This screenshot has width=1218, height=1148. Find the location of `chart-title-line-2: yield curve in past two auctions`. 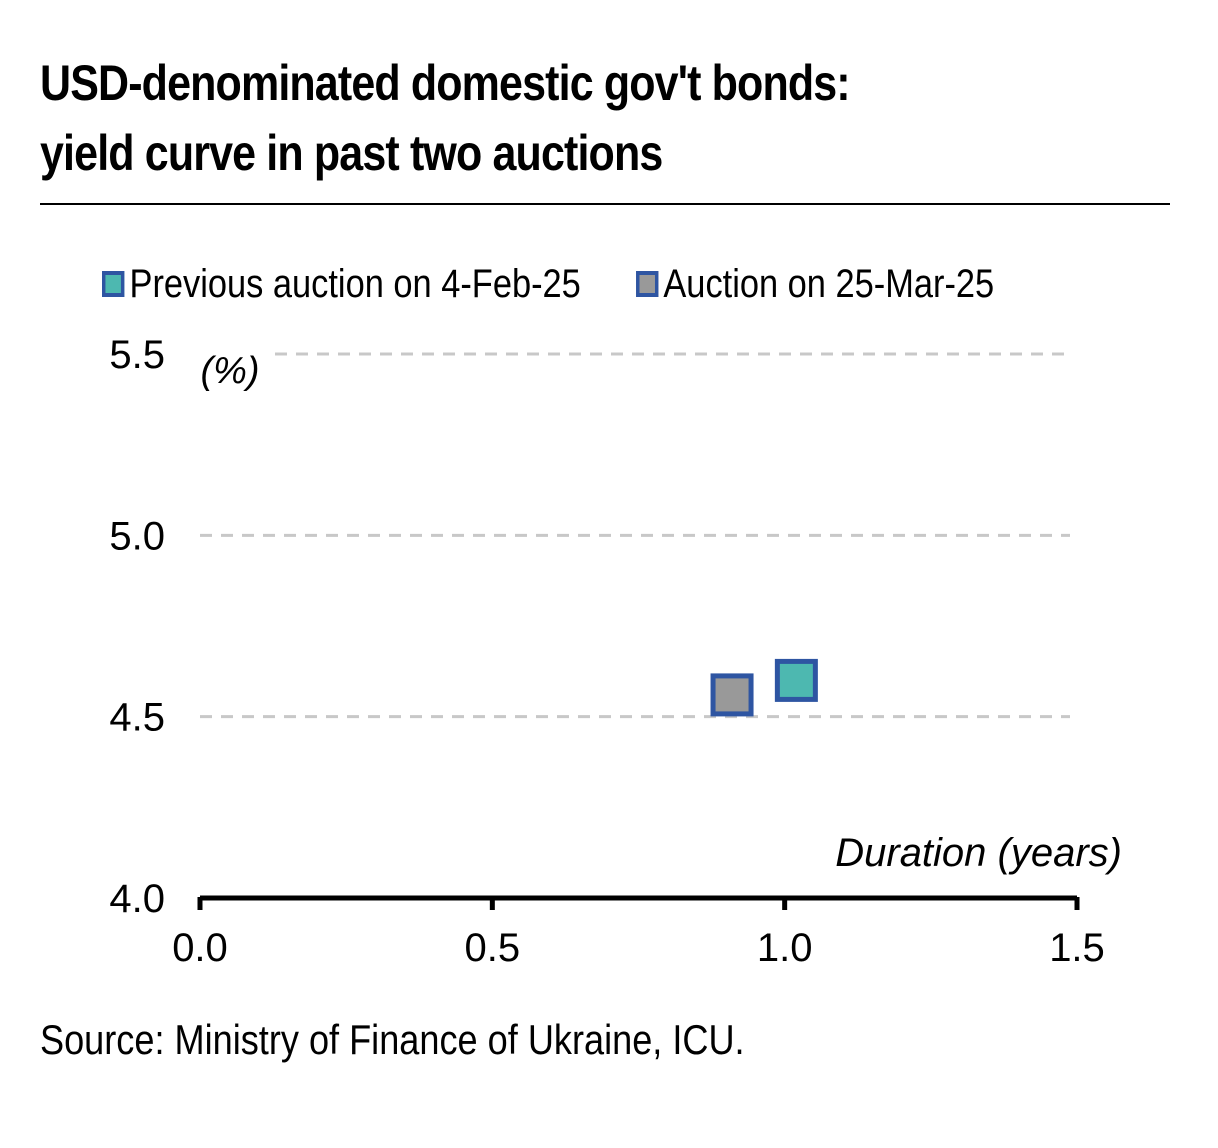

chart-title-line-2: yield curve in past two auctions is located at coordinates (351, 153).